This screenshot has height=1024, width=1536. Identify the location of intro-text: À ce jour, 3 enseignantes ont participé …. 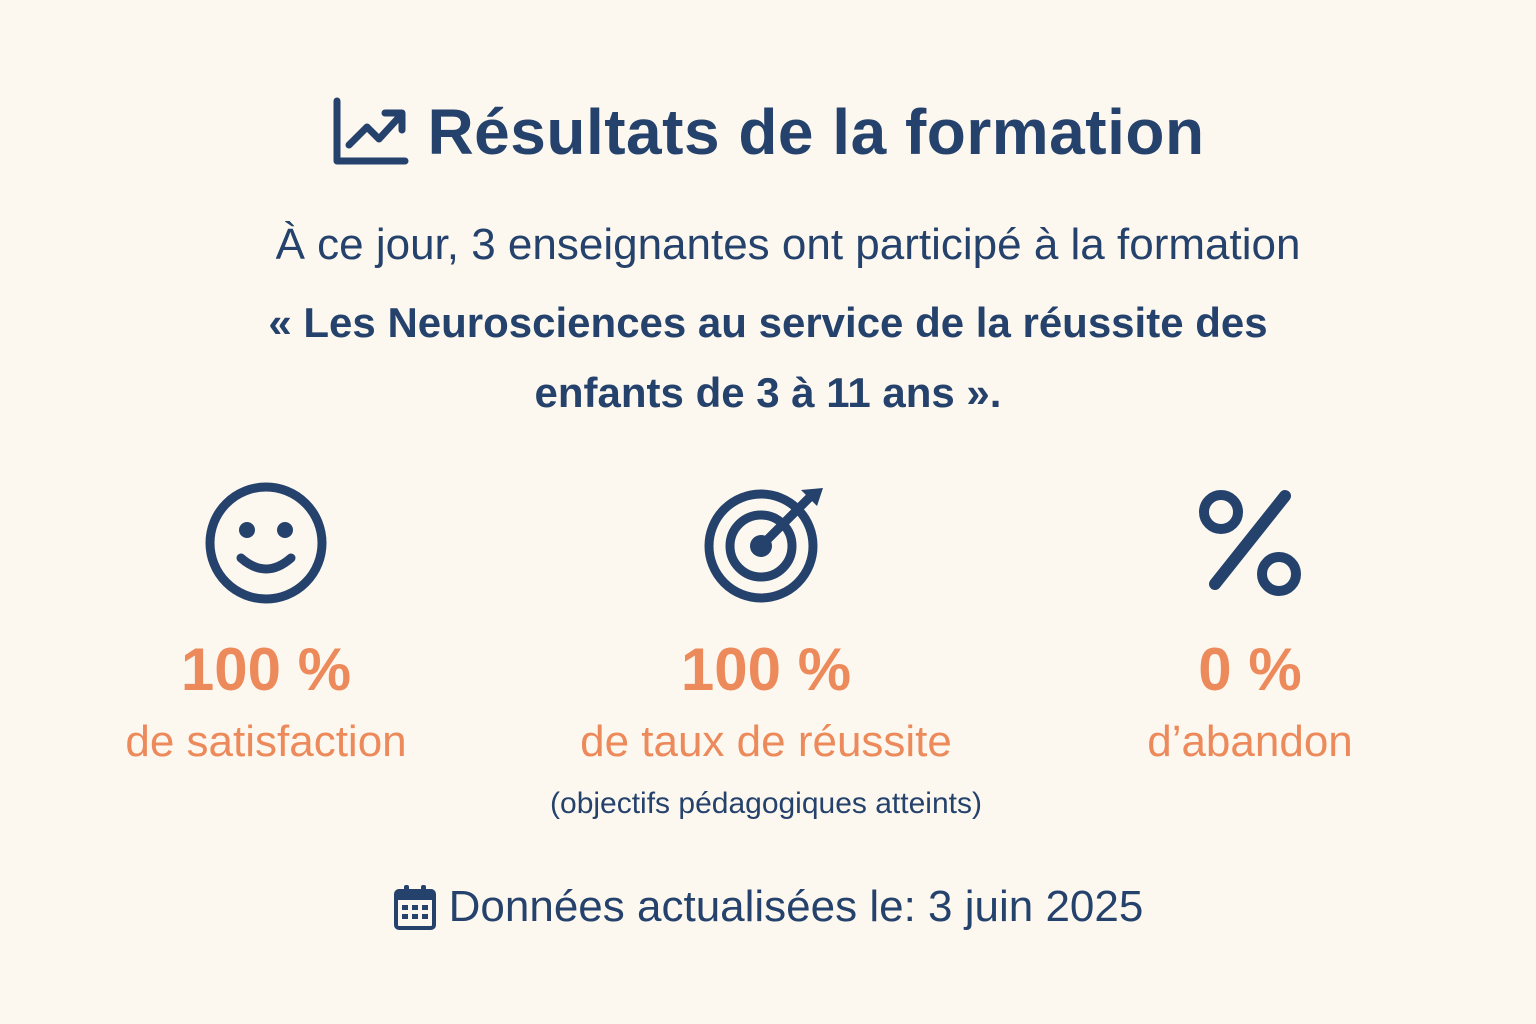
(788, 244).